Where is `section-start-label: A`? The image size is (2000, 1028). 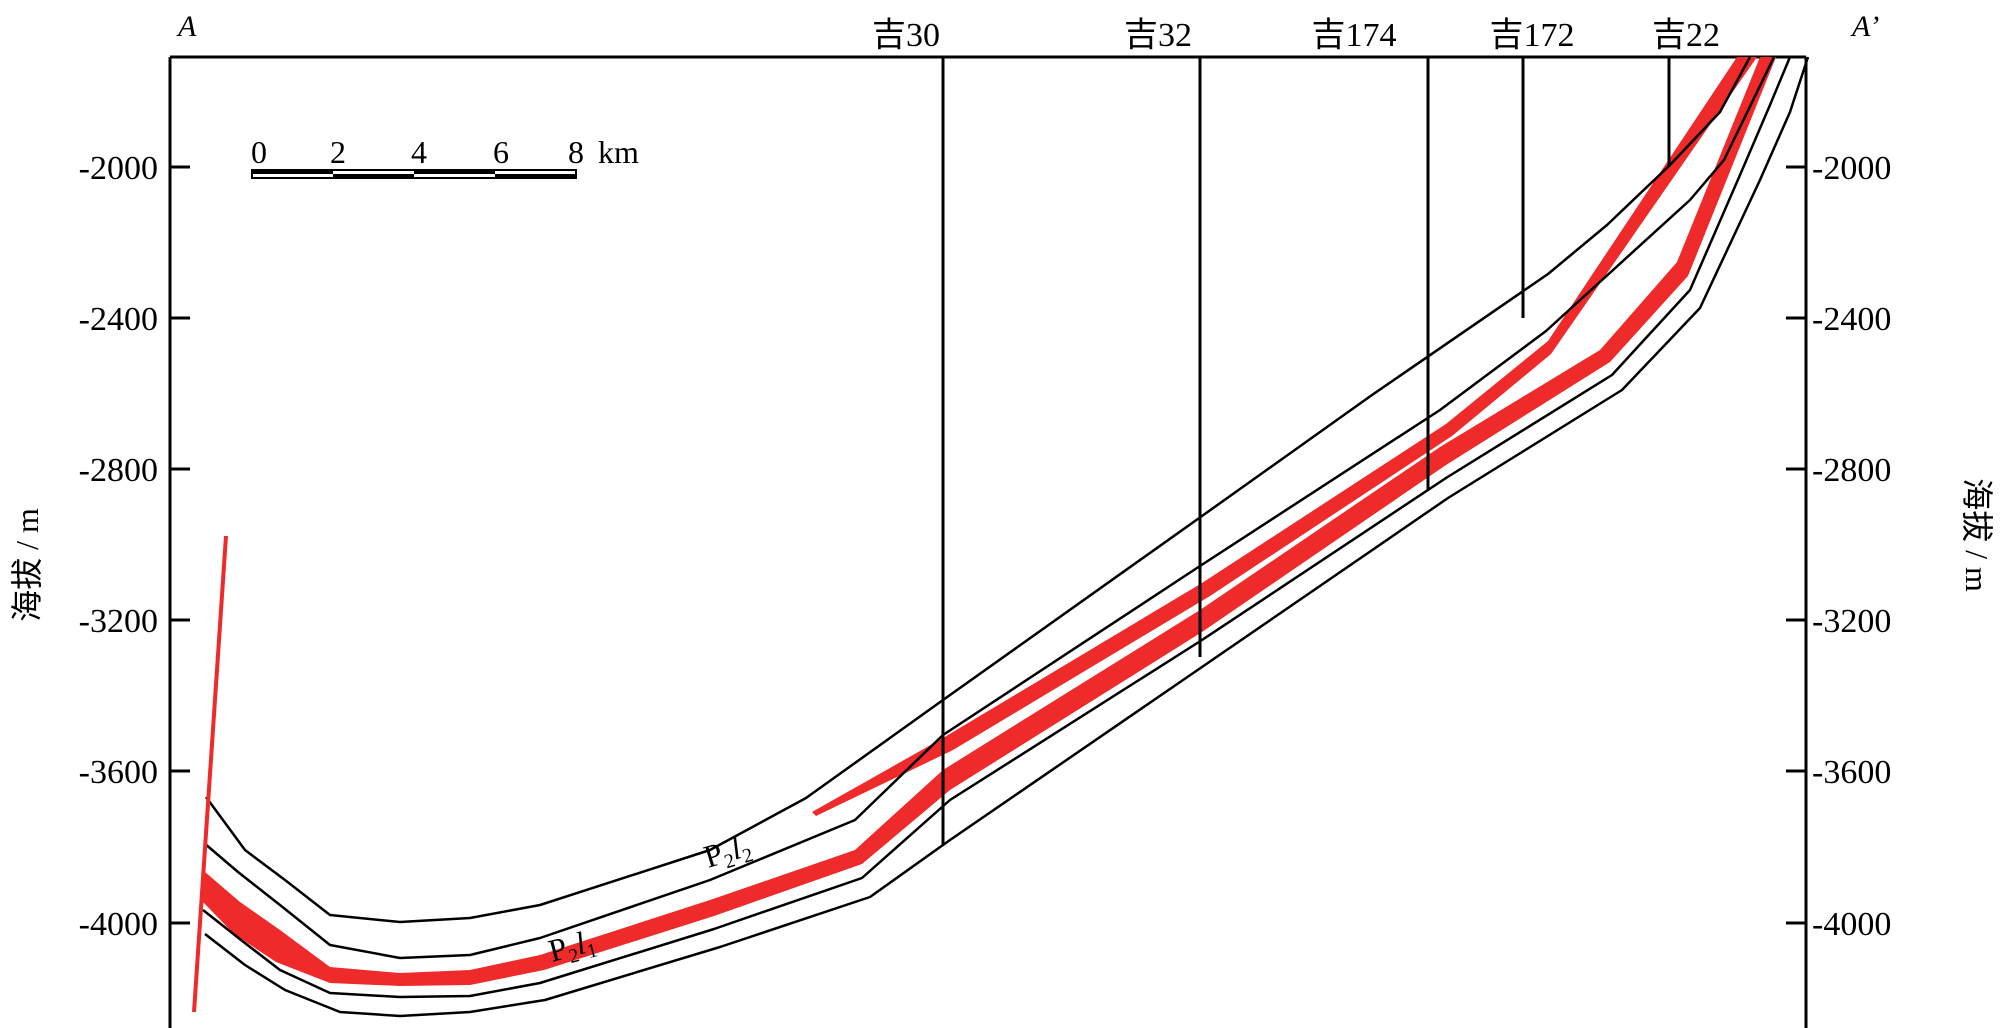 section-start-label: A is located at coordinates (186, 26).